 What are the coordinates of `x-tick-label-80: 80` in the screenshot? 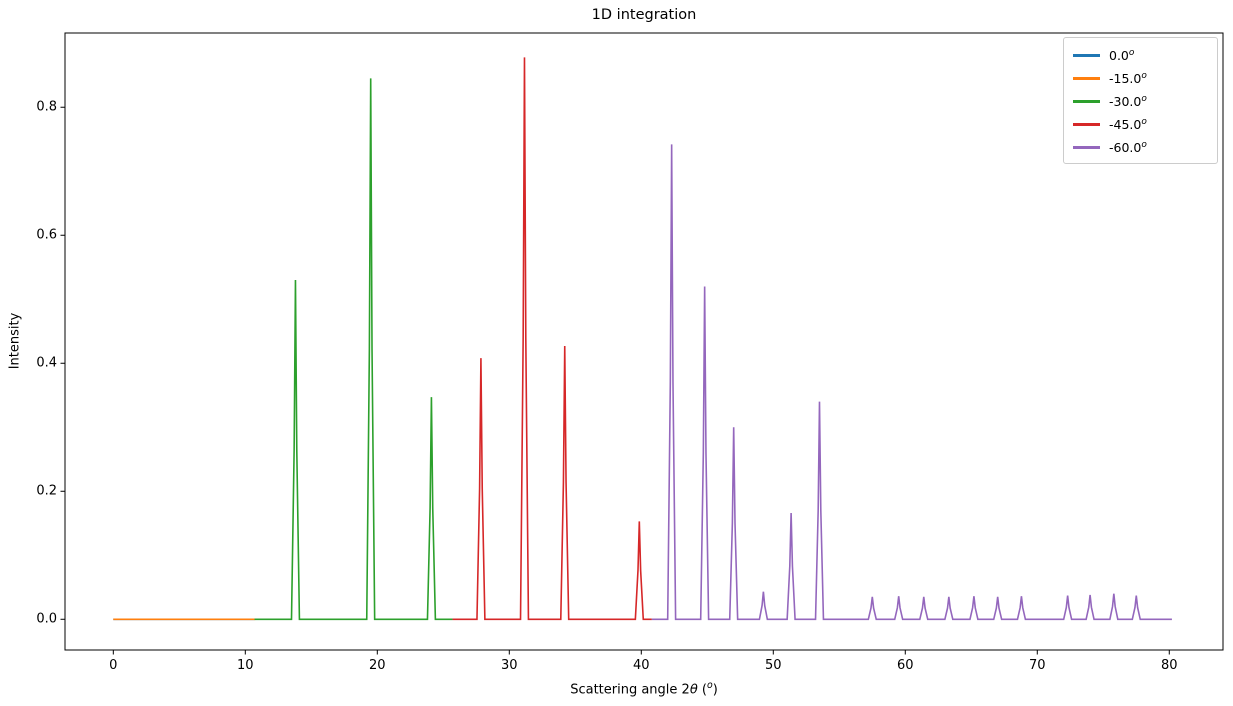 It's located at (1169, 665).